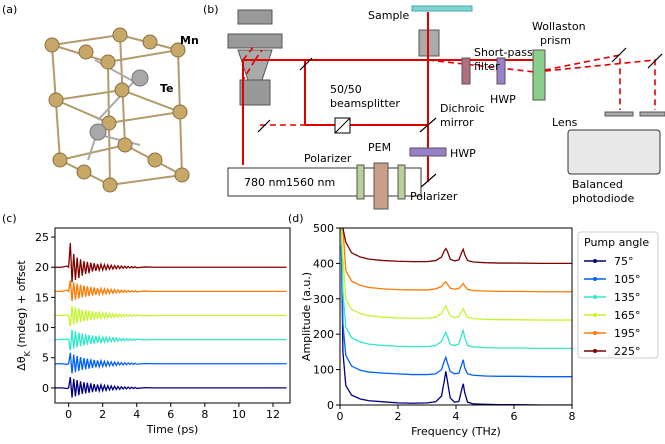  Describe the element at coordinates (323, 370) in the screenshot. I see `y-tick-label: 100` at that location.